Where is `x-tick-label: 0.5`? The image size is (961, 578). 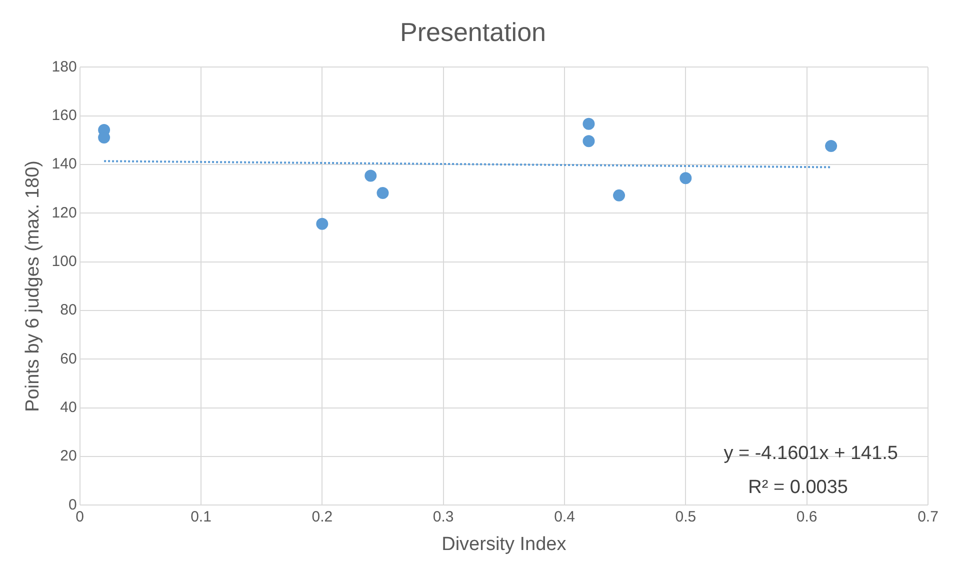
x-tick-label: 0.5 is located at coordinates (685, 517).